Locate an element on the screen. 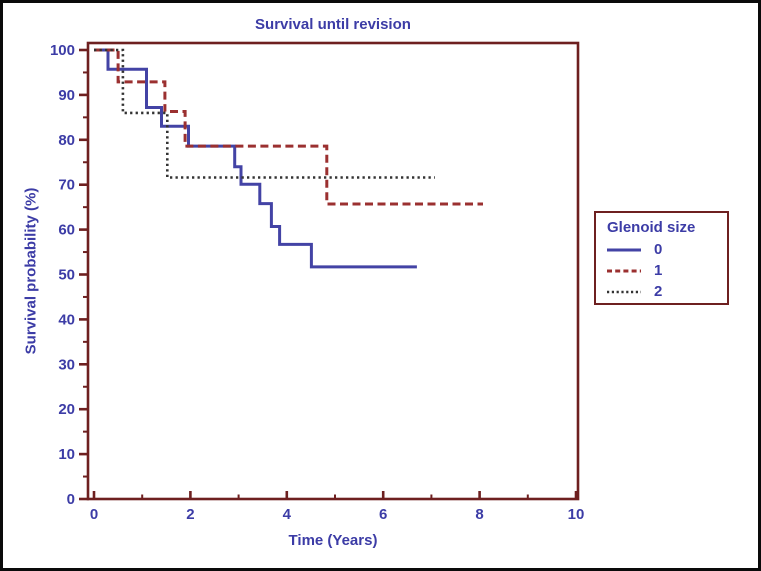 This screenshot has height=571, width=761. y-tick-label: 80 is located at coordinates (66, 140).